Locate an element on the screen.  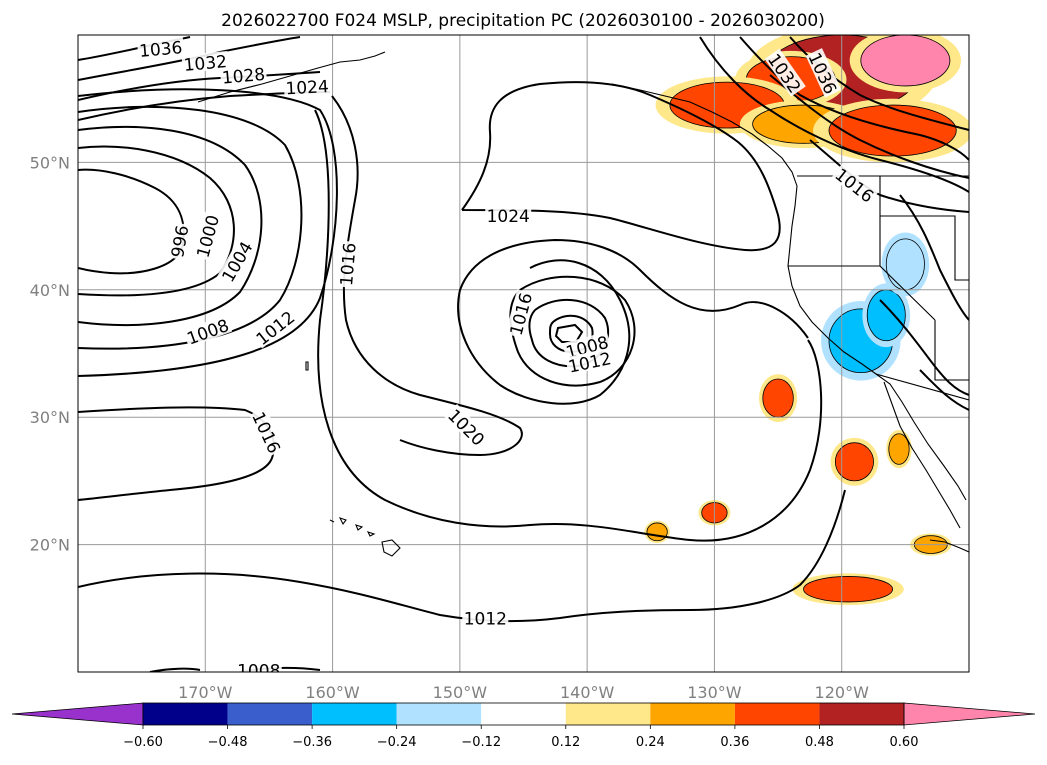
x-tick-label: 150°W is located at coordinates (460, 692).